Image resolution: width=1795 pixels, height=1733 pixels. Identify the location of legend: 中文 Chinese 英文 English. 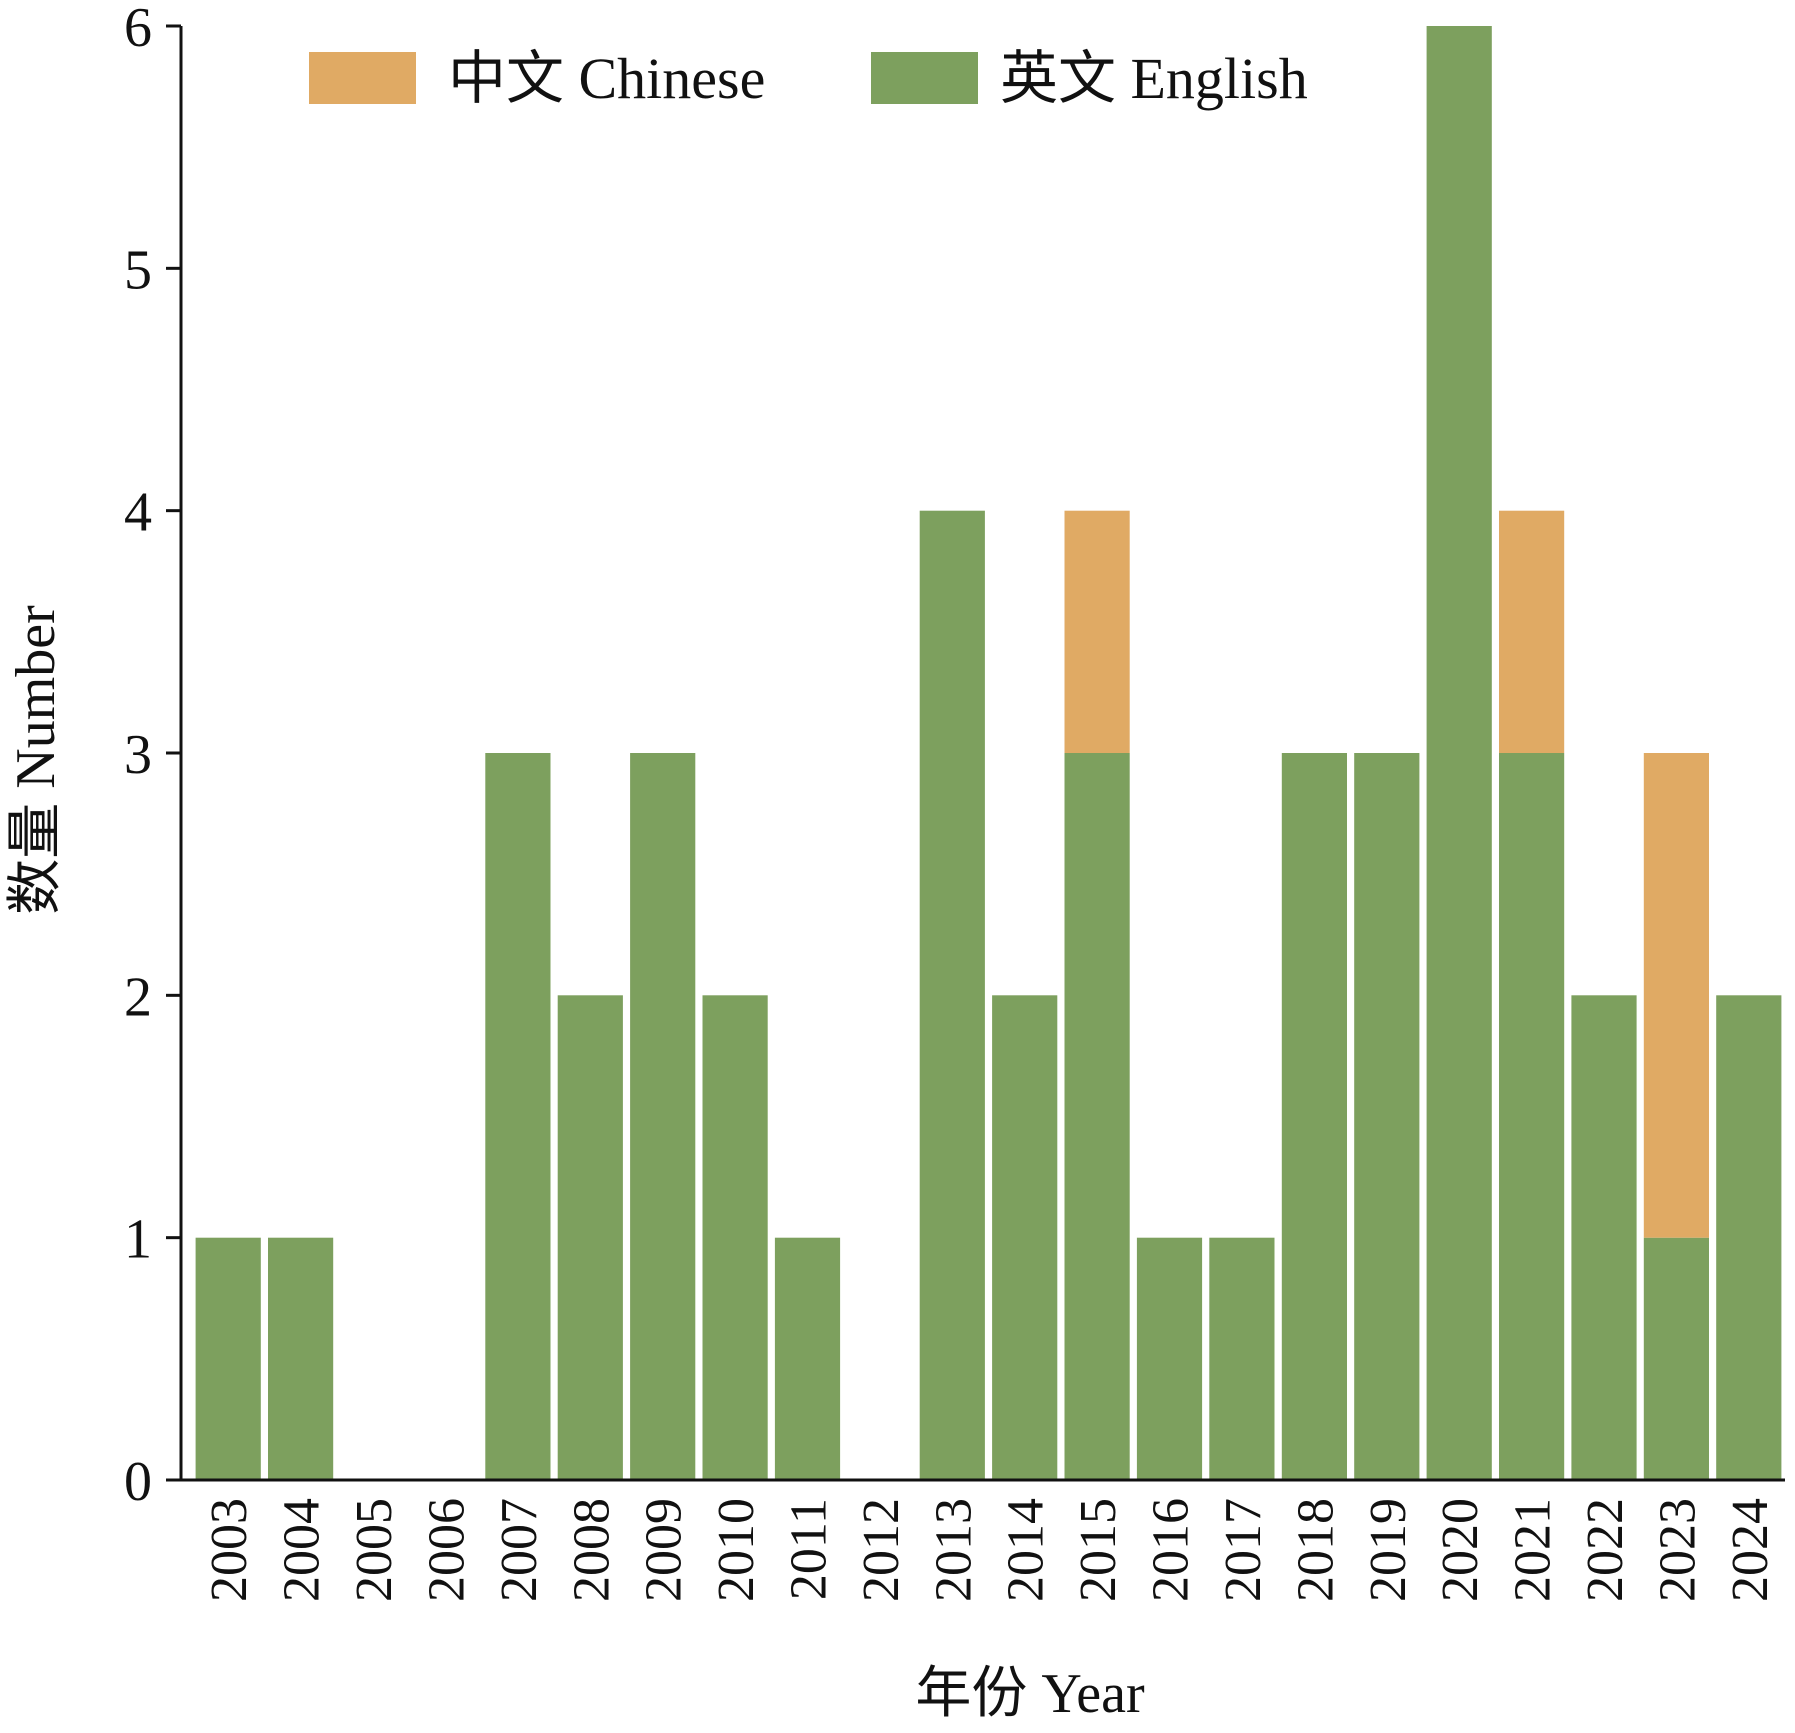
(808, 78).